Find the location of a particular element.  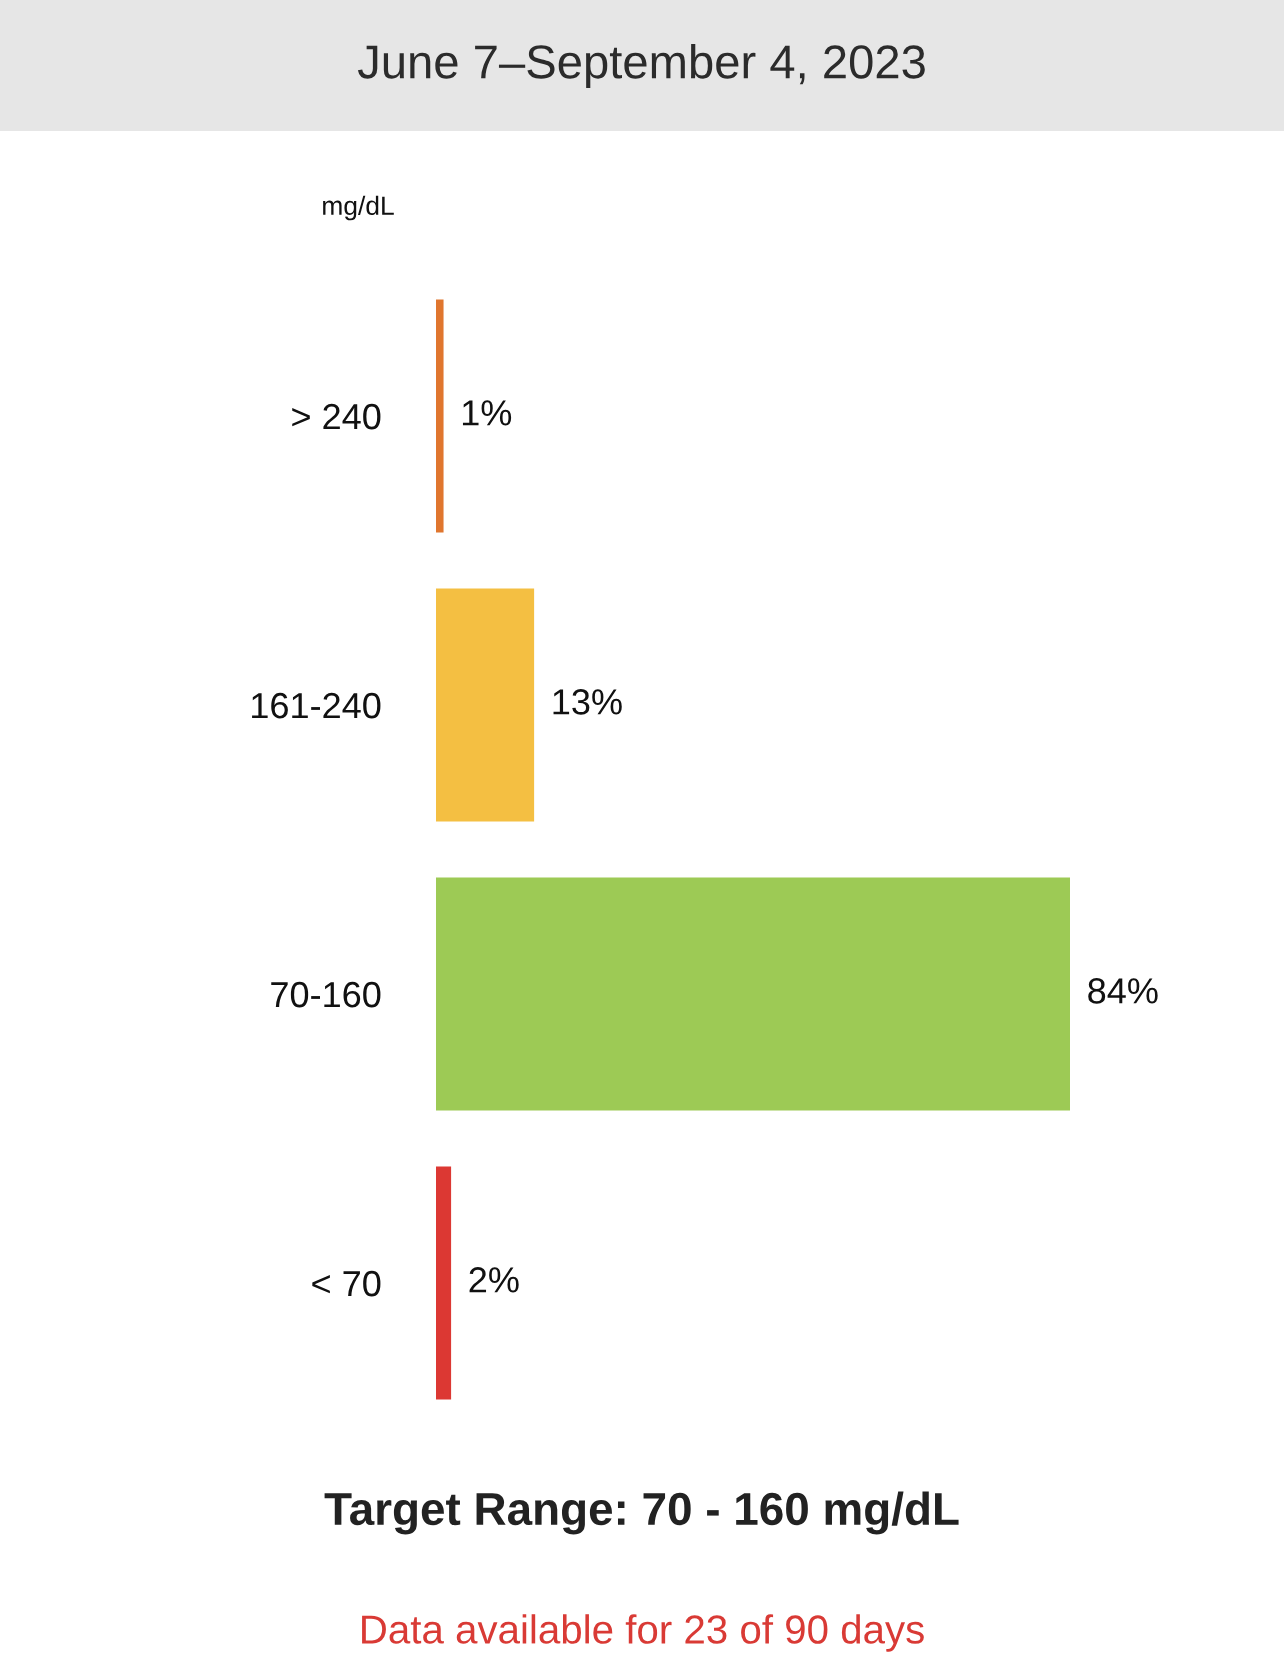

y-axis-title: mg/dL is located at coordinates (358, 208).